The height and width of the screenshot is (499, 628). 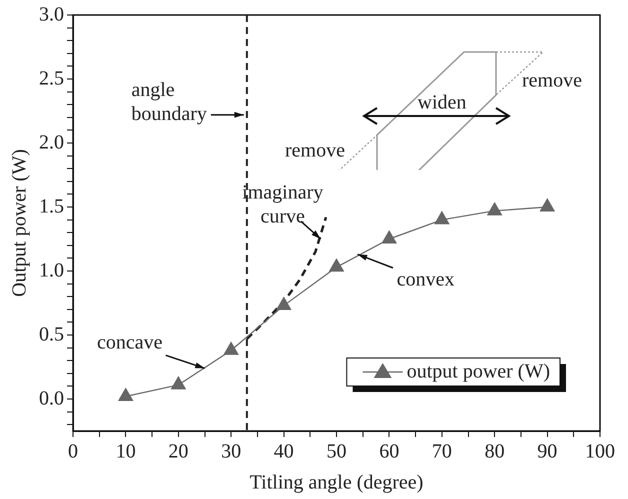 I want to click on y-tick-label: 2.5, so click(x=51, y=78).